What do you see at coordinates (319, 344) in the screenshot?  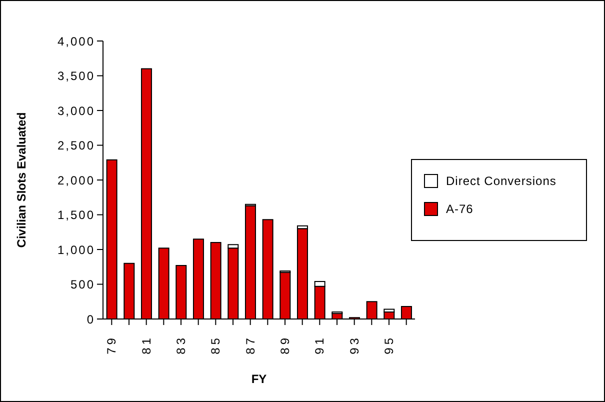 I see `x-tick-label: 91` at bounding box center [319, 344].